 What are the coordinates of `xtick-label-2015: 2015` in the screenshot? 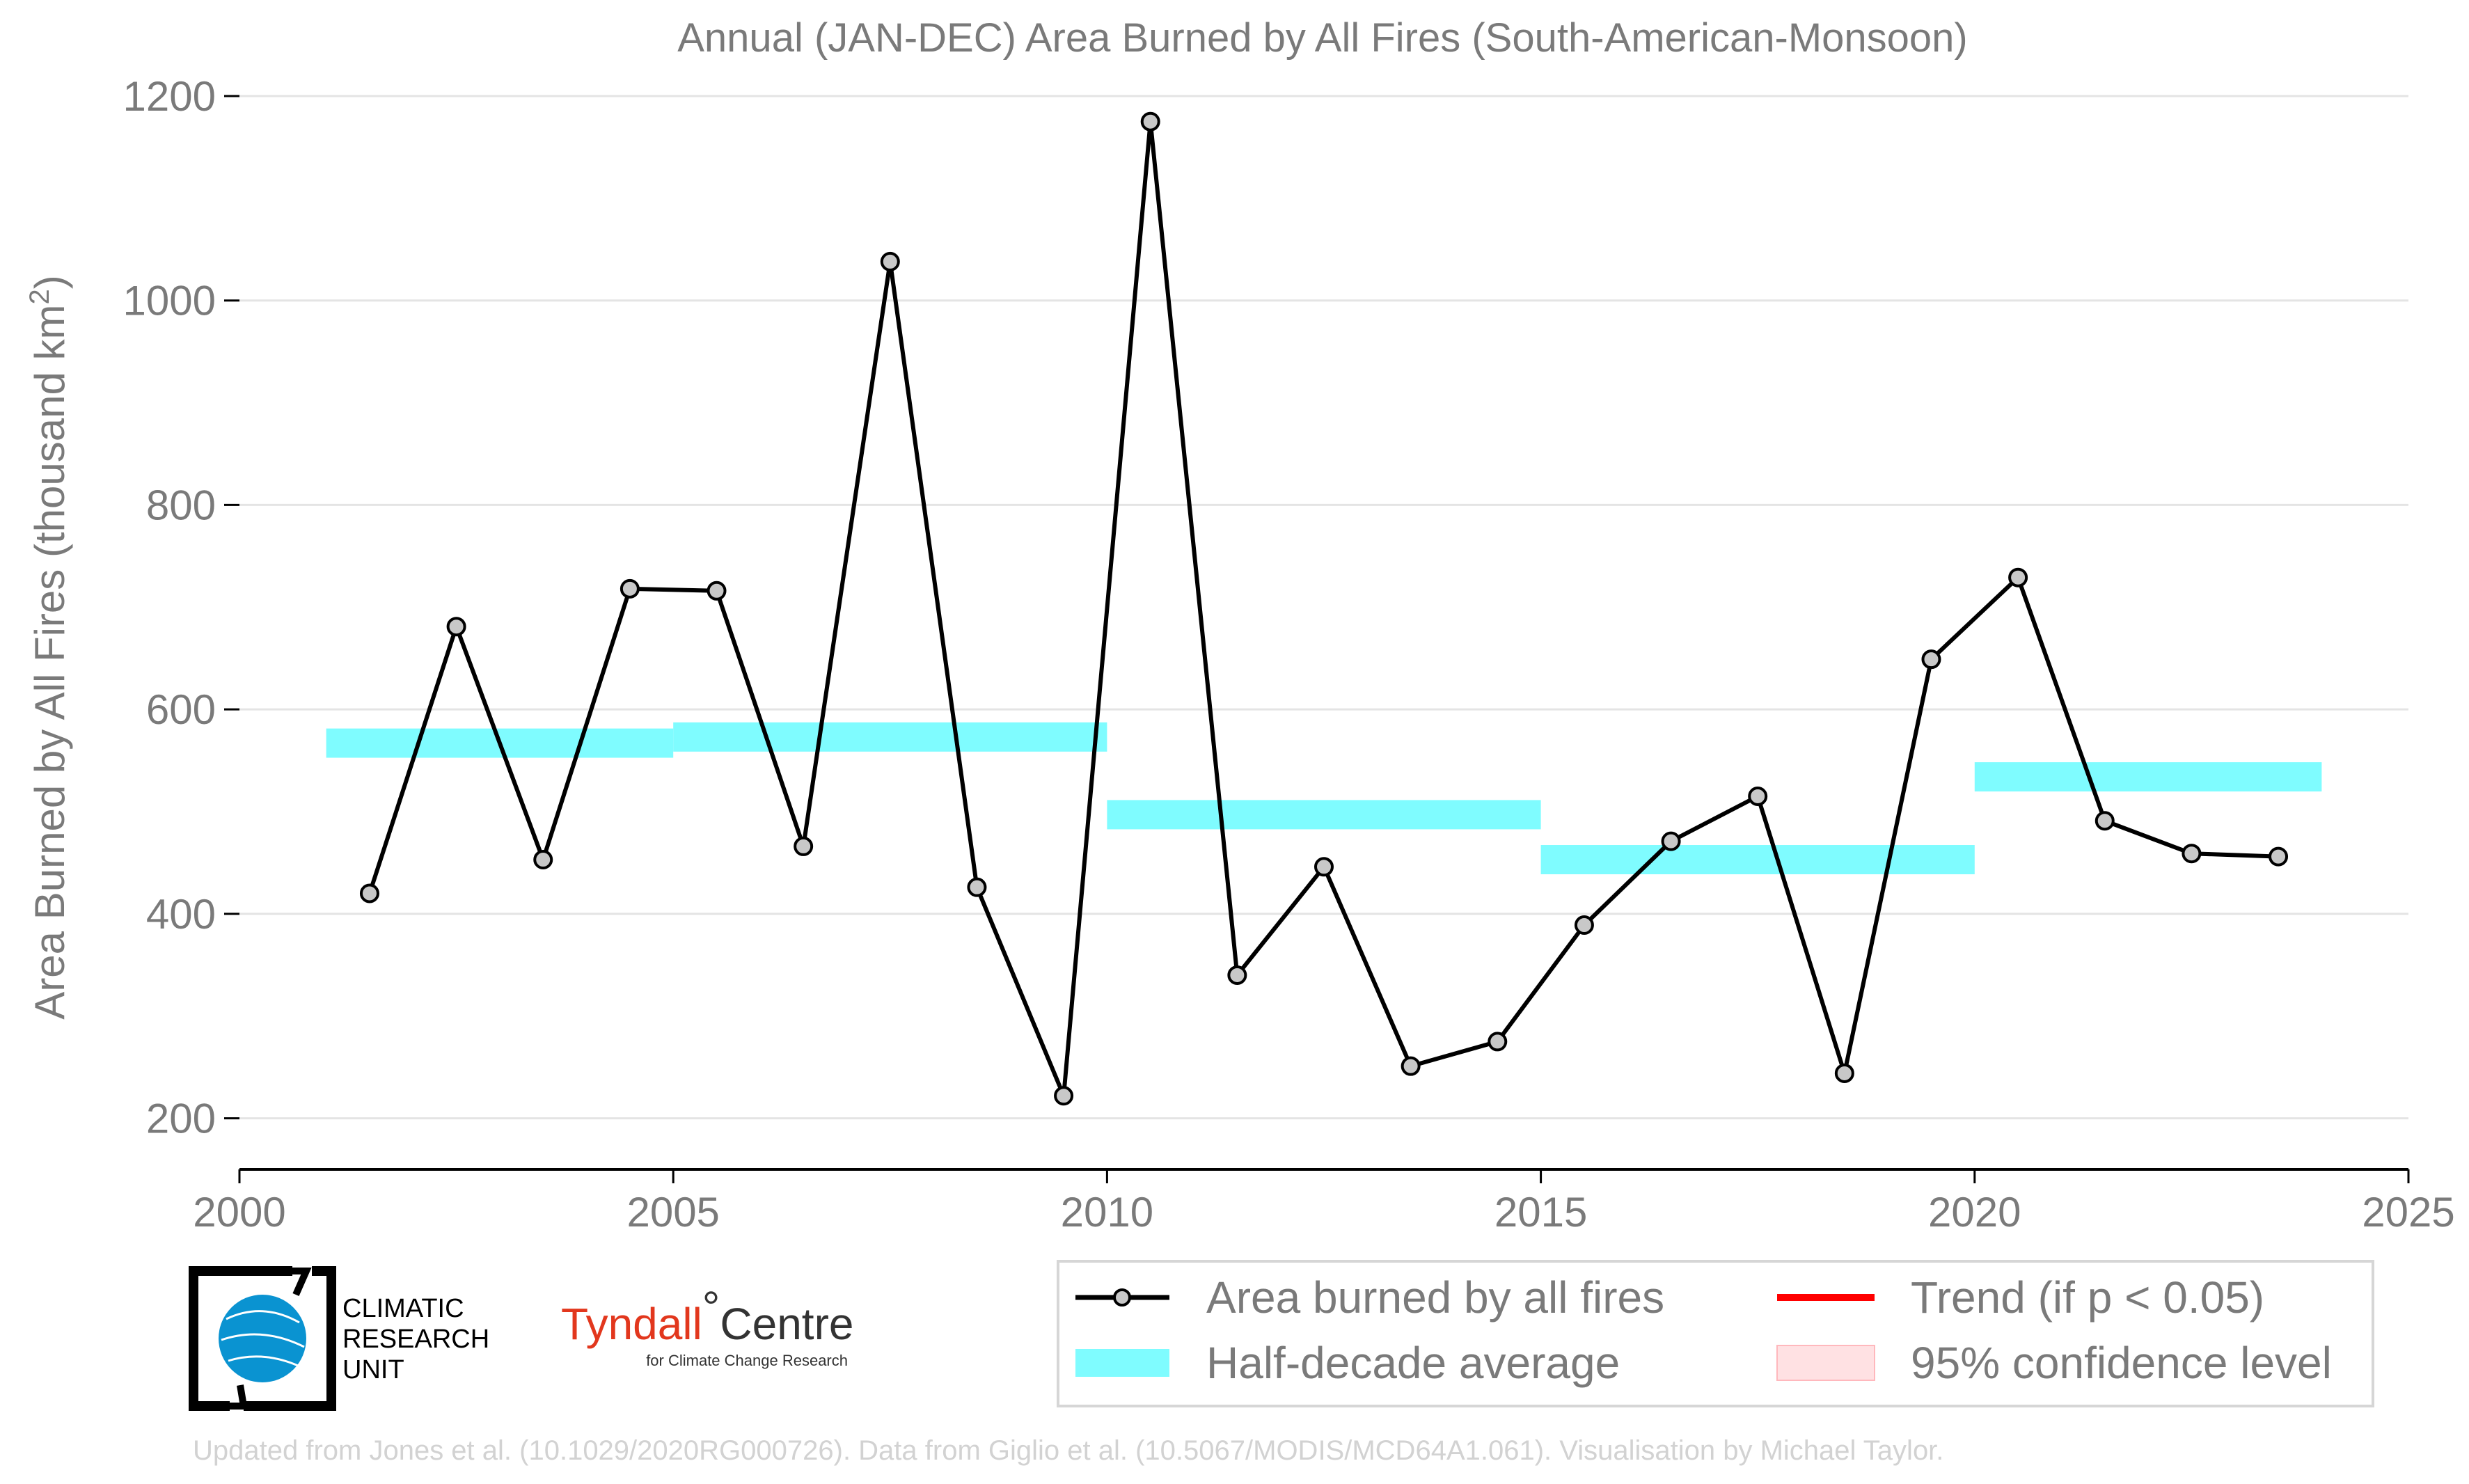 It's located at (1540, 1212).